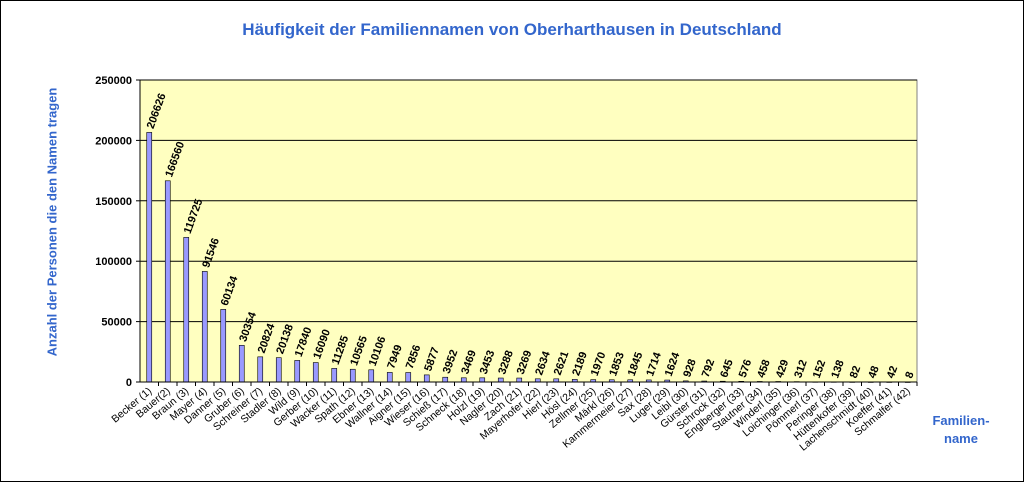  I want to click on y-axis-ticks: 0 50000 100000 150000 200000 250000, so click(117, 232).